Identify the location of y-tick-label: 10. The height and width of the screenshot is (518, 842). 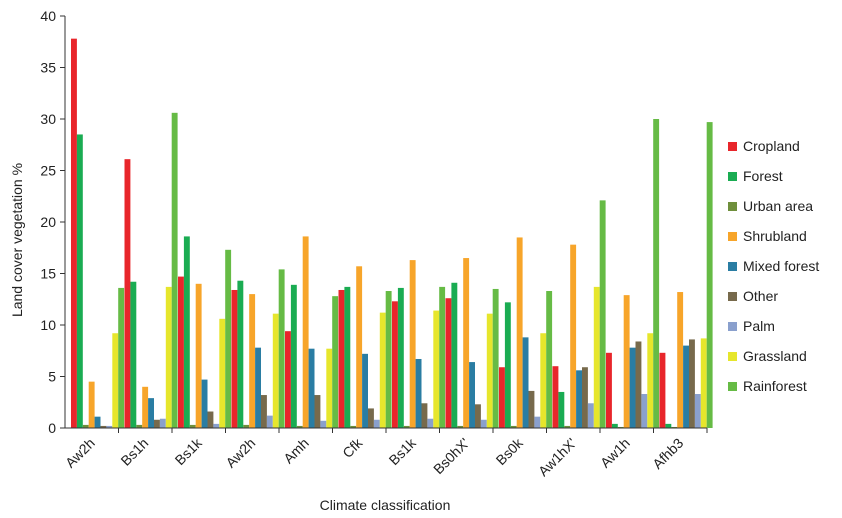
(48, 325).